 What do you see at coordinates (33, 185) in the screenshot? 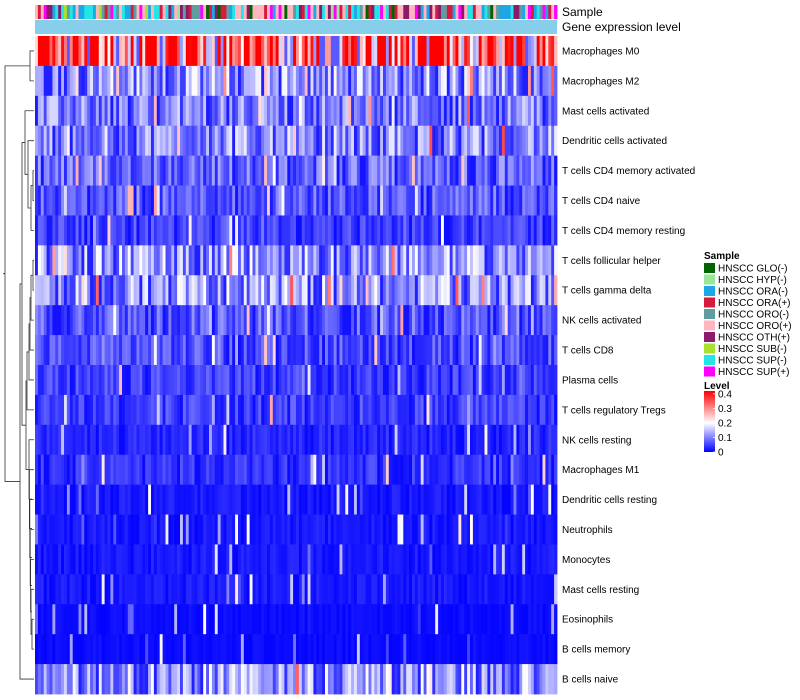
I see `dendrogram-branch` at bounding box center [33, 185].